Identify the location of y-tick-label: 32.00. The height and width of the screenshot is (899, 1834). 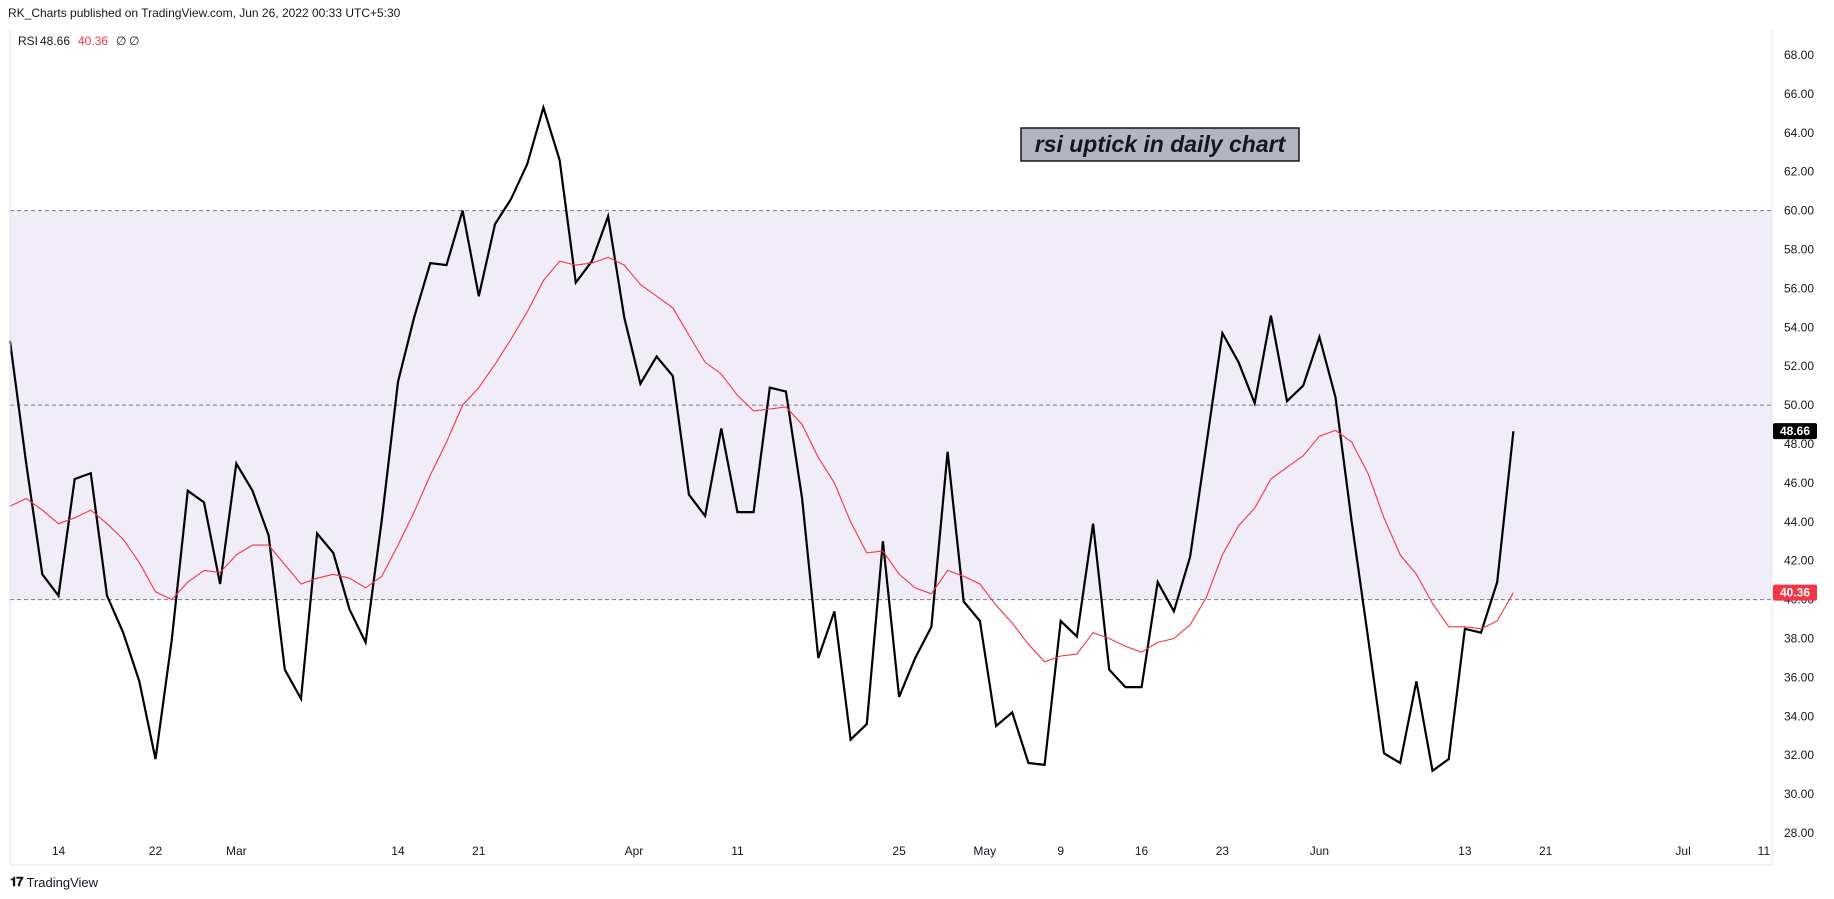
(1799, 755).